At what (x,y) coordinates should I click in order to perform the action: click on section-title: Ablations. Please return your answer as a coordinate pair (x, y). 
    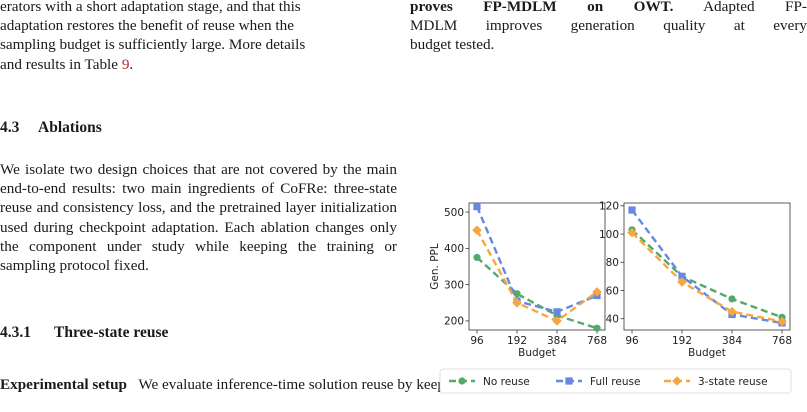
    Looking at the image, I should click on (70, 127).